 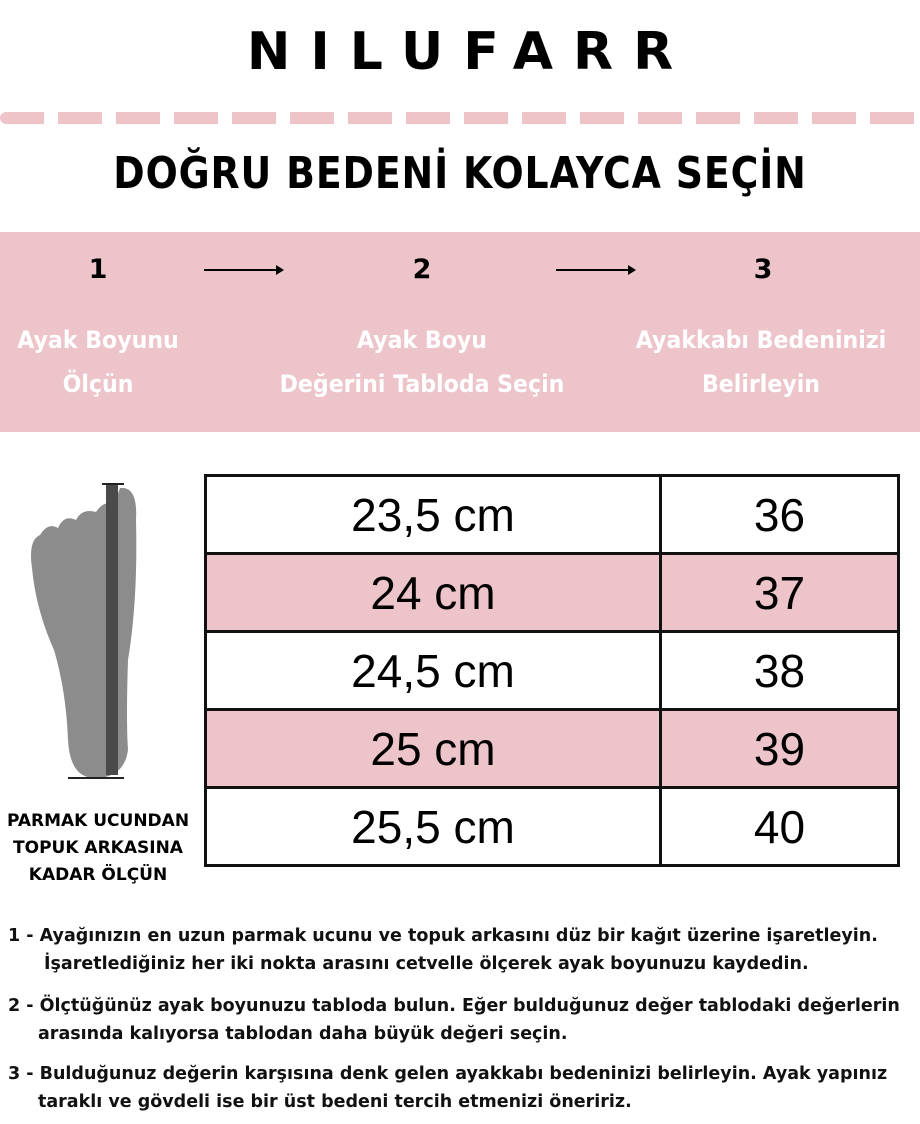 What do you see at coordinates (422, 384) in the screenshot?
I see `step-2-line2: Değerini Tabloda Seçin` at bounding box center [422, 384].